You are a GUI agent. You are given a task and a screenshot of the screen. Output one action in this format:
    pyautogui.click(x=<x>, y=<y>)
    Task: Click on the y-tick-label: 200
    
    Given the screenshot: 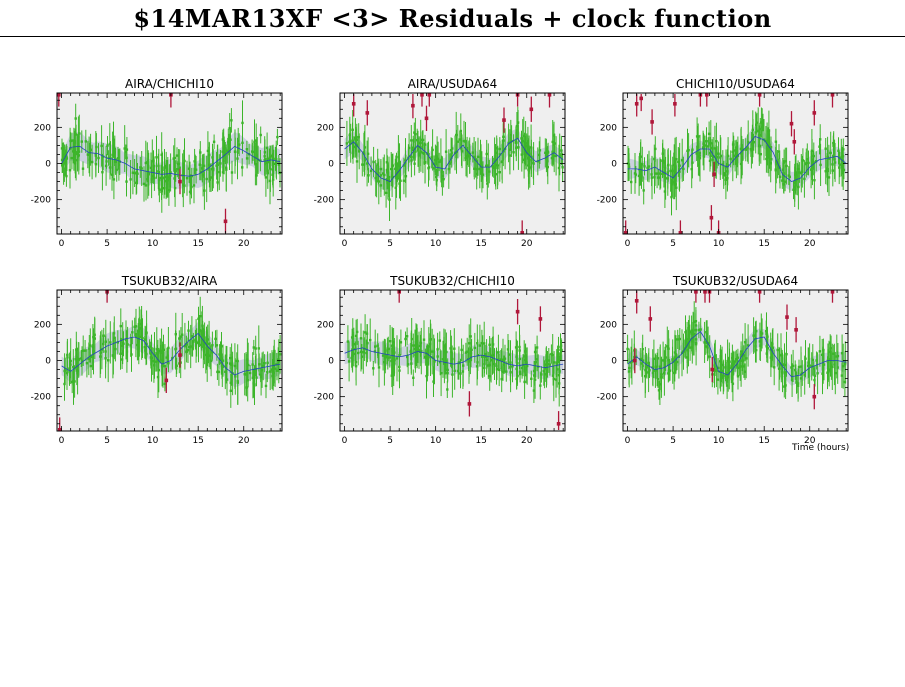 What is the action you would take?
    pyautogui.click(x=325, y=325)
    